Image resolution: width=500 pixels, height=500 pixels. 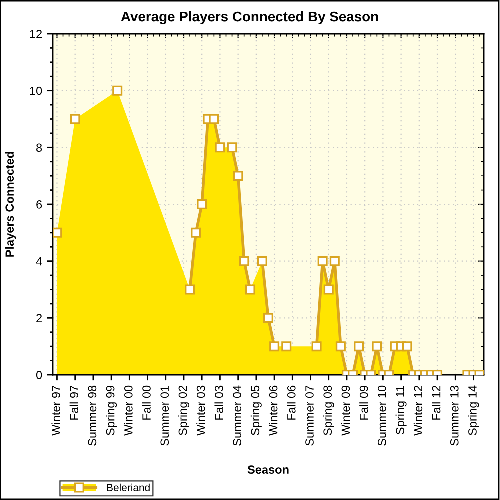 What do you see at coordinates (128, 411) in the screenshot?
I see `x-tick-label: Winter 00` at bounding box center [128, 411].